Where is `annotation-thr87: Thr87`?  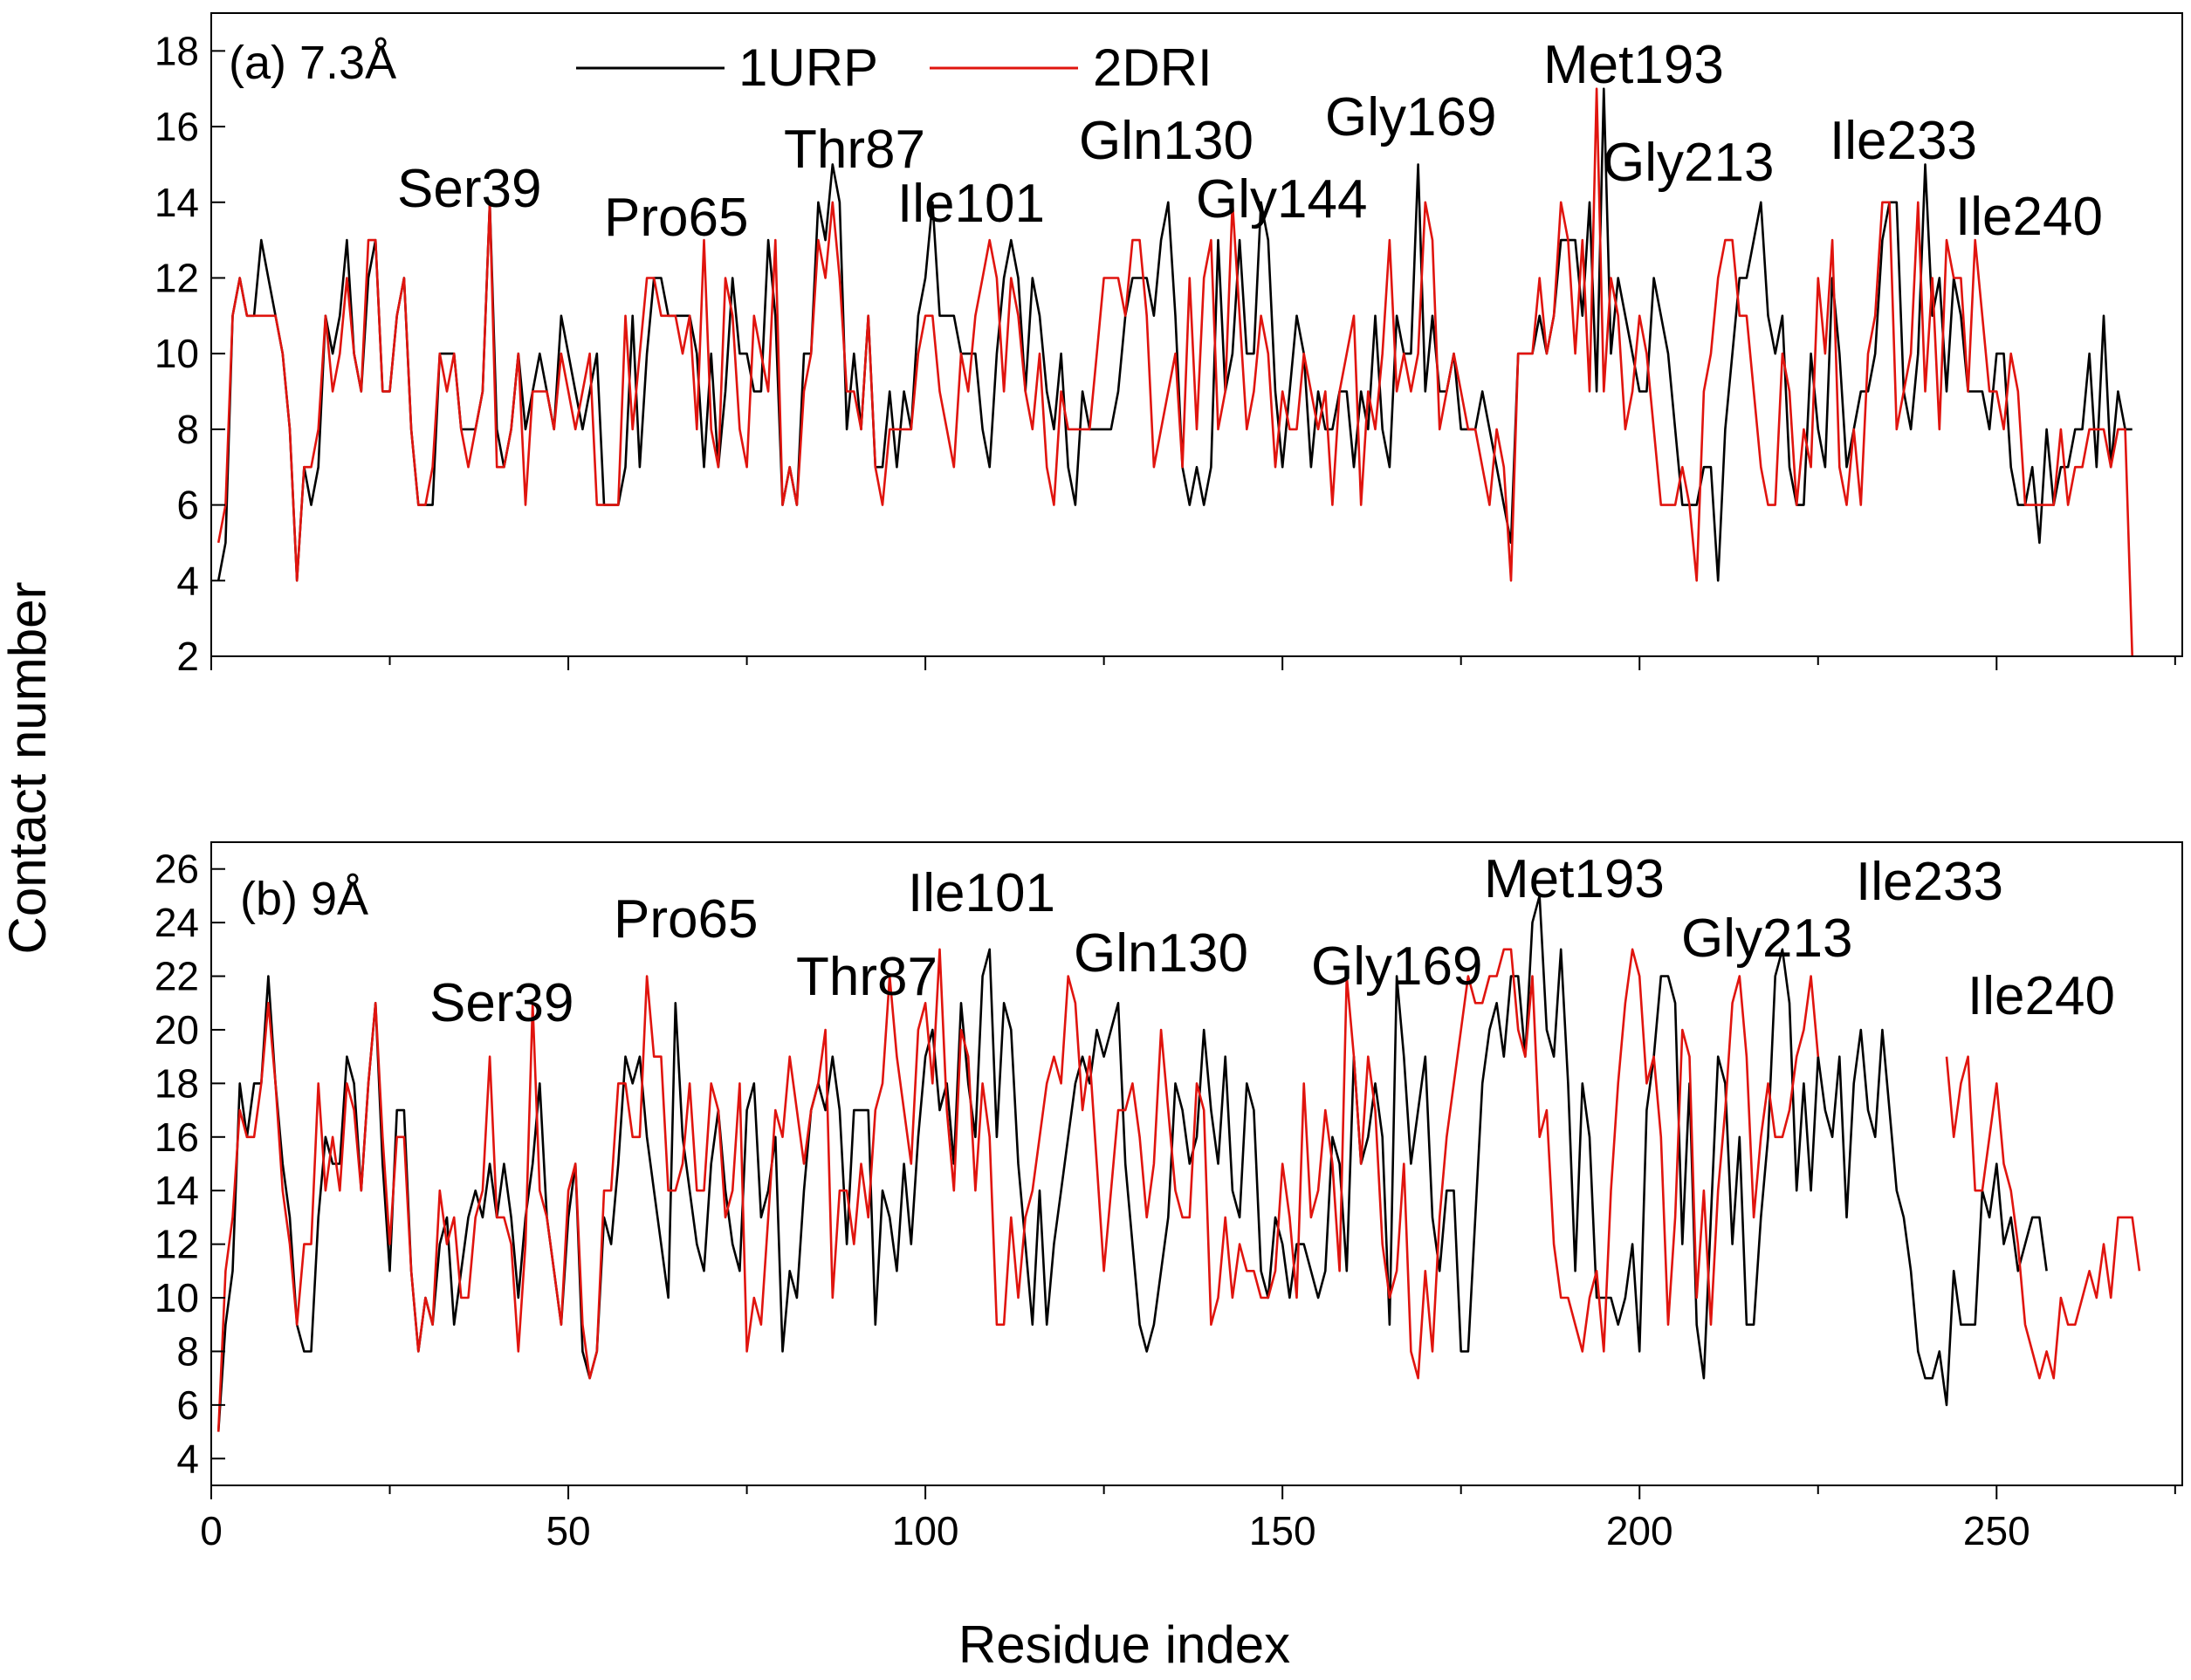
annotation-thr87: Thr87 is located at coordinates (854, 150).